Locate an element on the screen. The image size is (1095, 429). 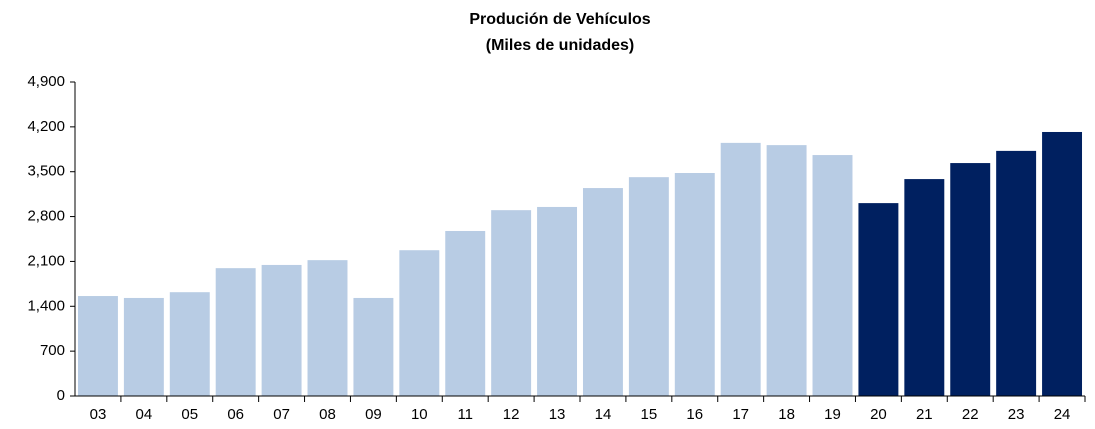
x-tick-label: 22 is located at coordinates (970, 414).